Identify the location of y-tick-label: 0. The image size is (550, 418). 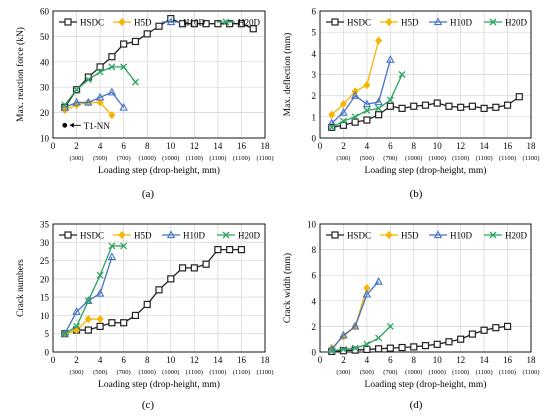
(314, 139).